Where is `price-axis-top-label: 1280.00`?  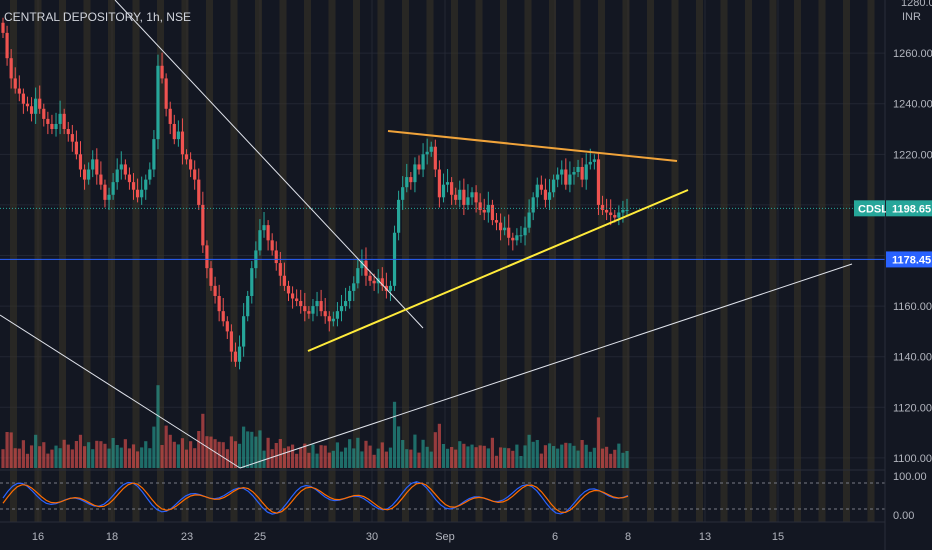 price-axis-top-label: 1280.00 is located at coordinates (916, 4).